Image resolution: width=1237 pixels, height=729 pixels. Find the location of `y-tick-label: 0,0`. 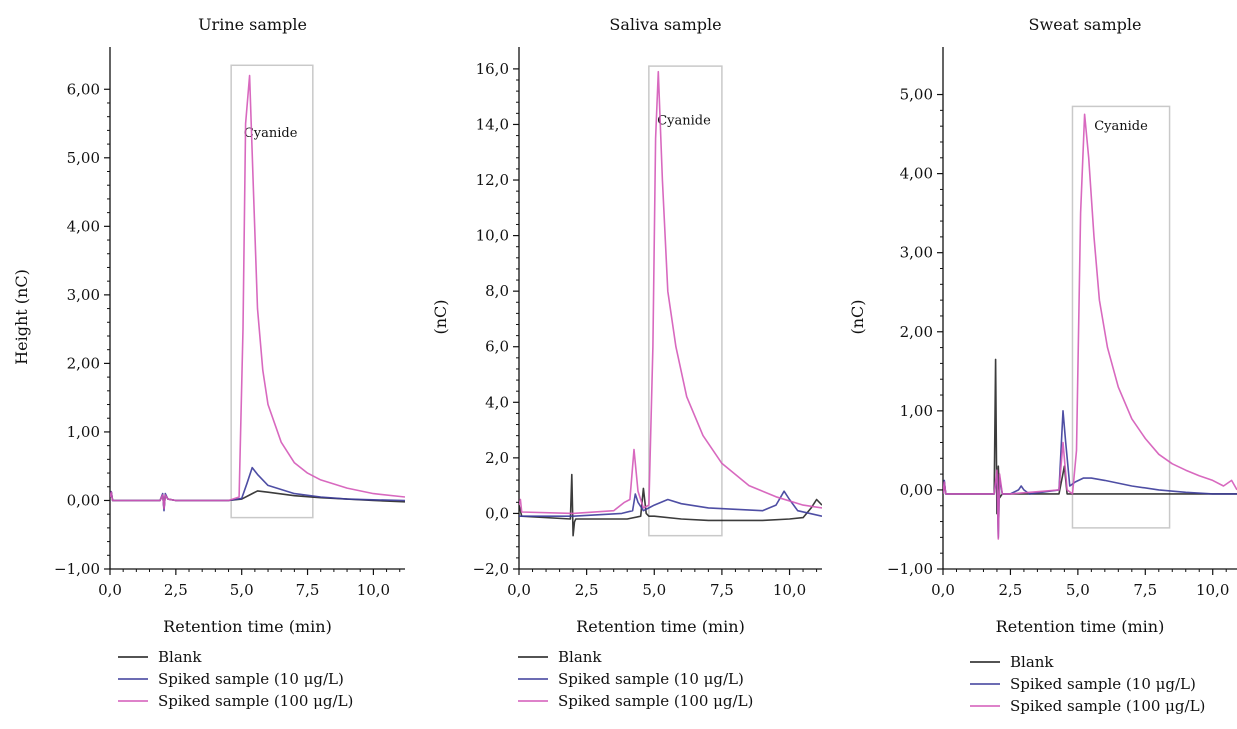

y-tick-label: 0,0 is located at coordinates (497, 513).